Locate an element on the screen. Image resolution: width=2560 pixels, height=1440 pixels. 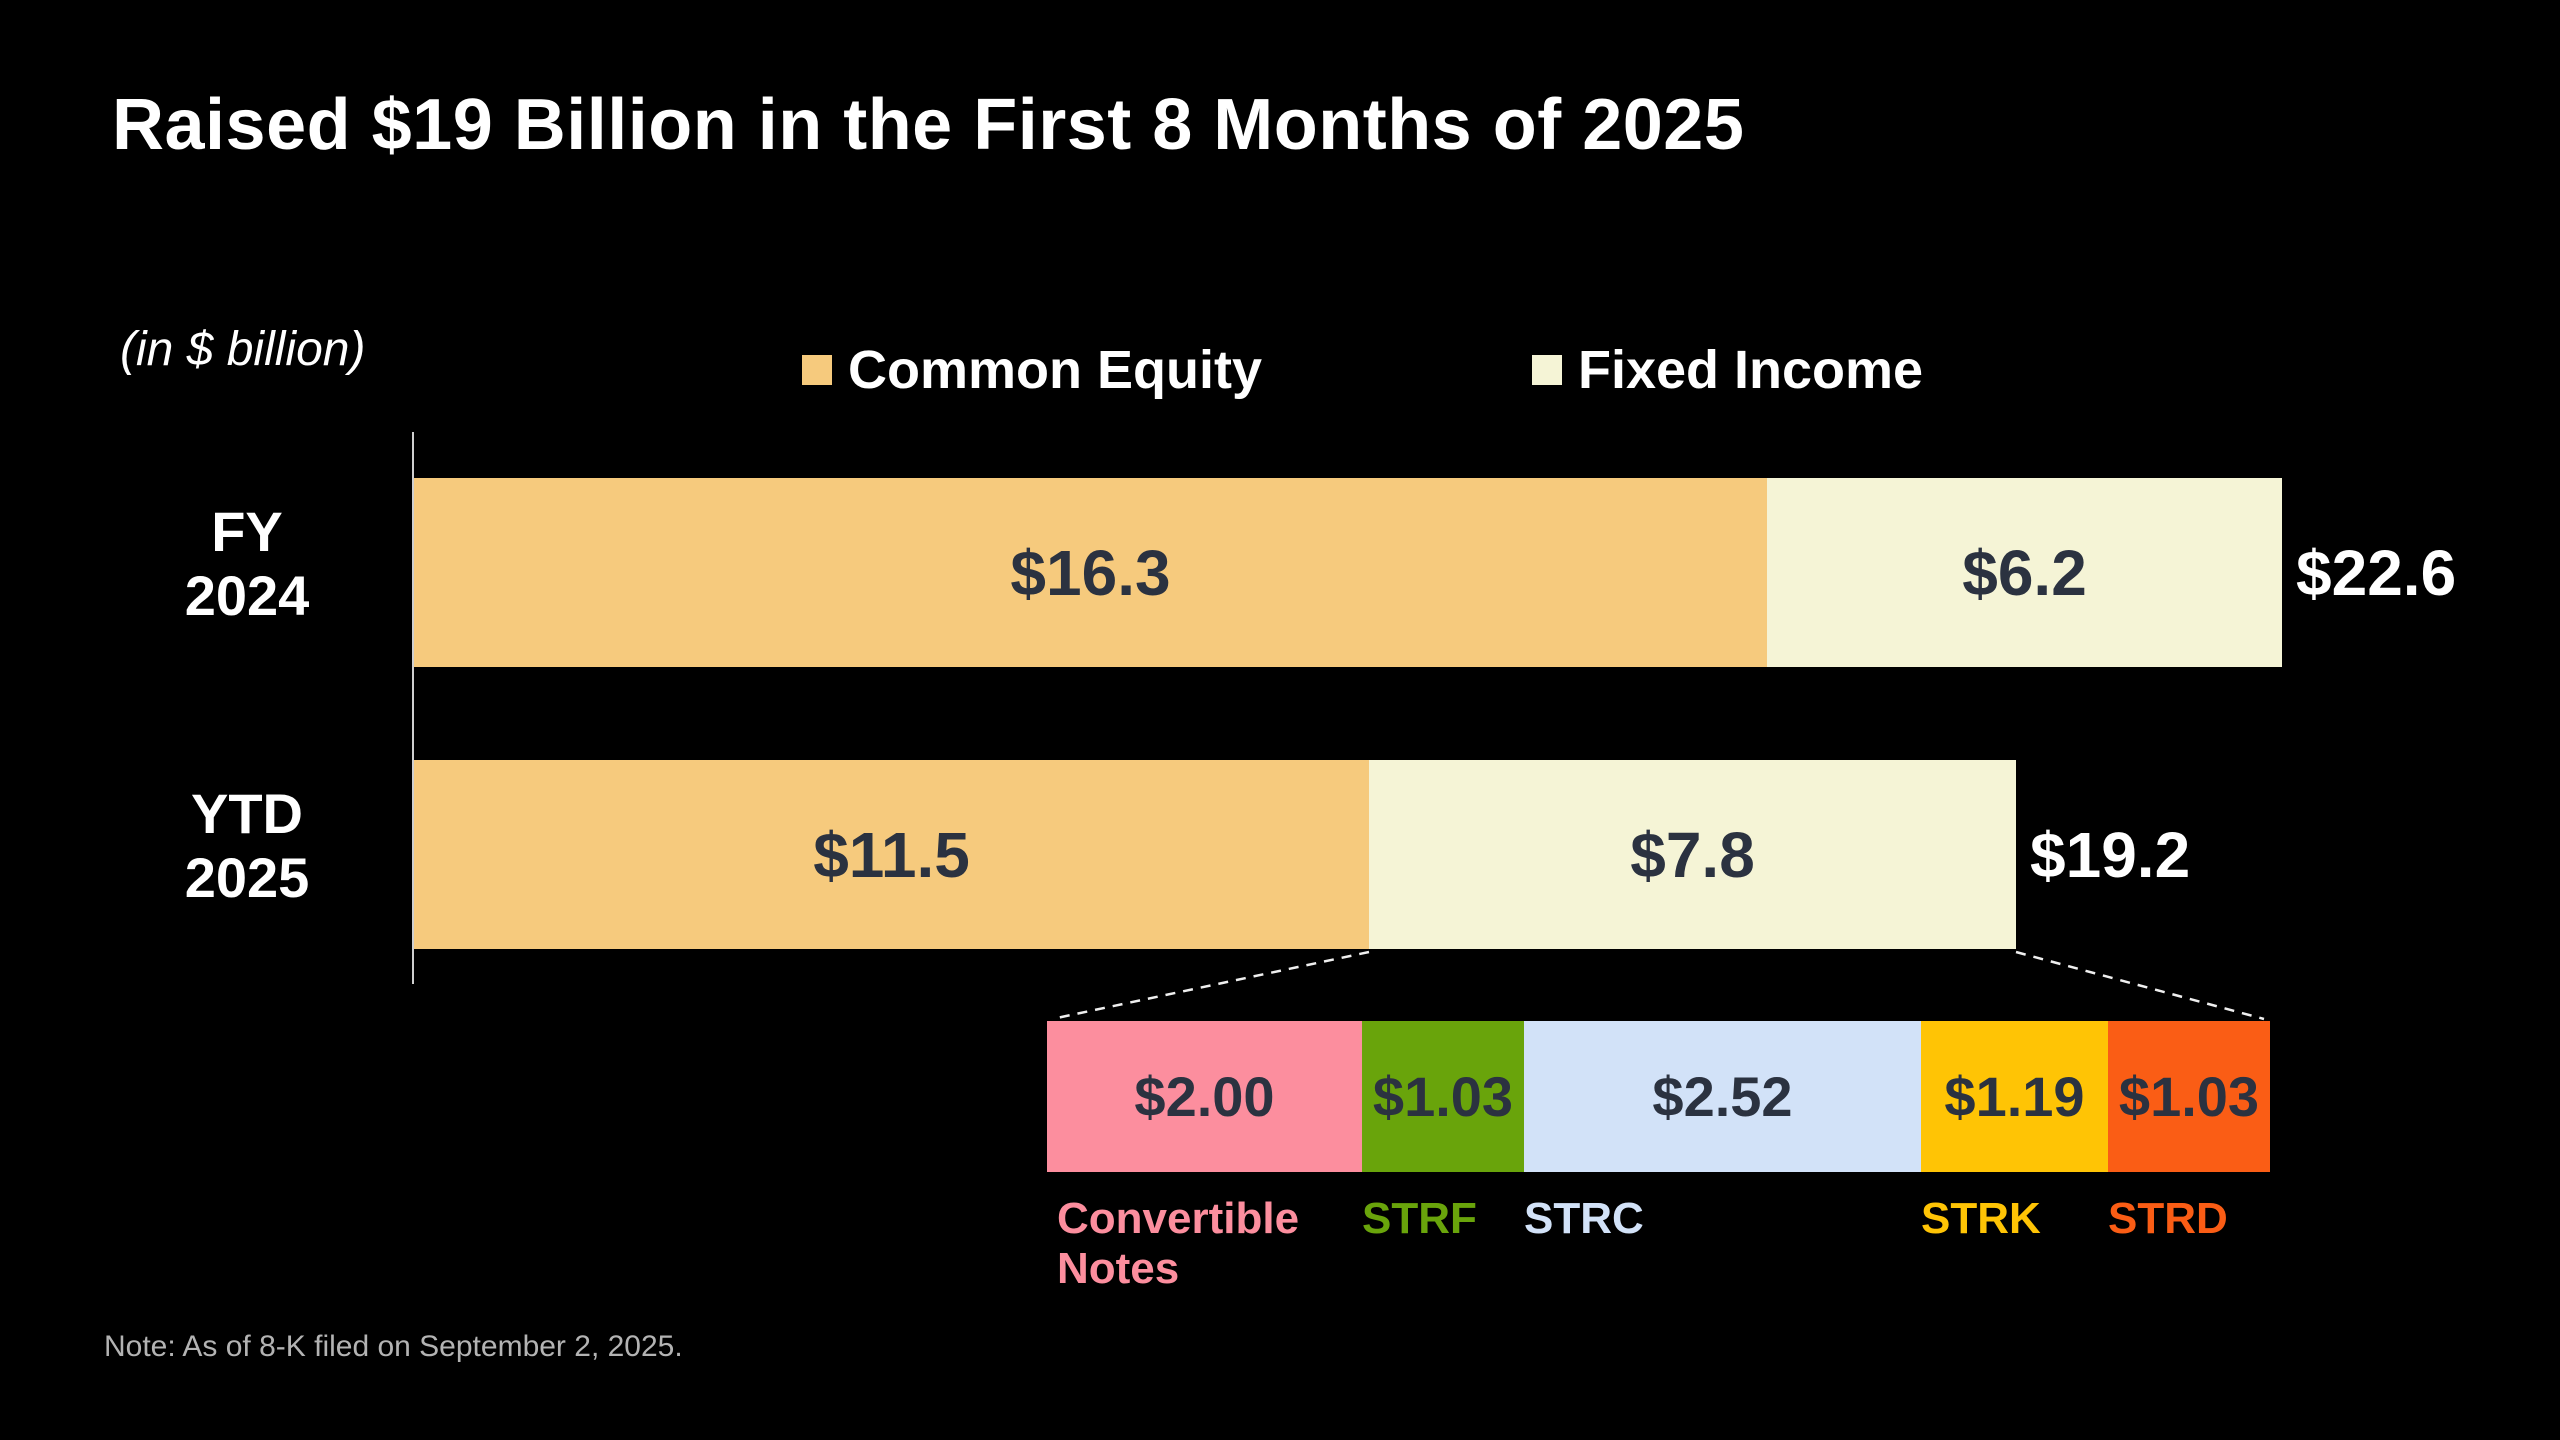
breakdown-segment-strc: $2.52 is located at coordinates (1722, 1096).